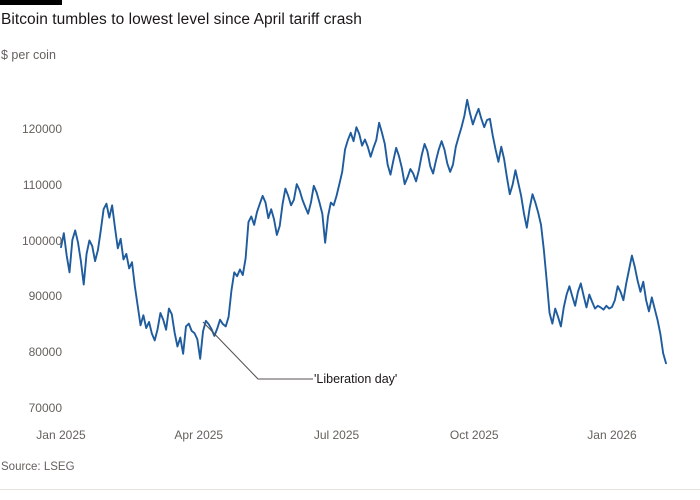 The width and height of the screenshot is (700, 500). Describe the element at coordinates (45, 296) in the screenshot. I see `y-axis-tick-label: 90000` at that location.